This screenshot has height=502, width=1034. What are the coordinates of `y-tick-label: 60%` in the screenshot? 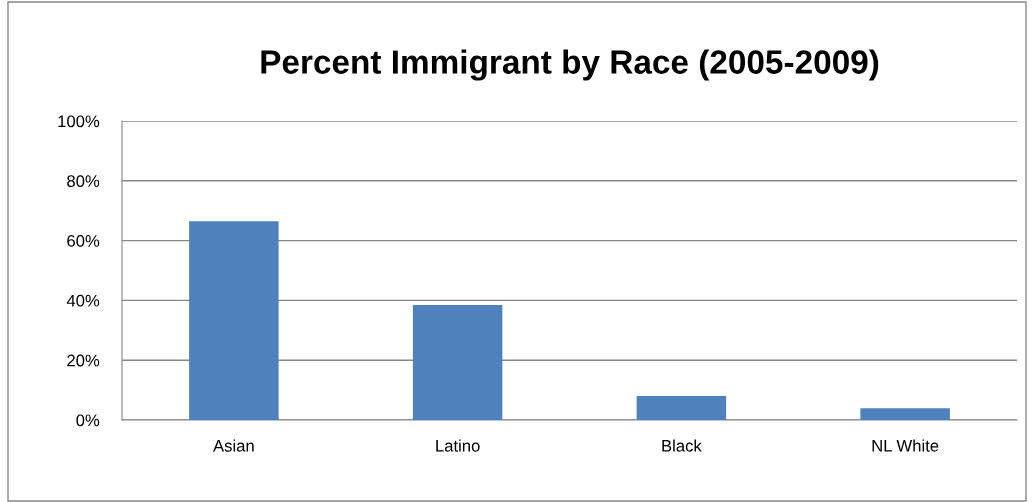 It's located at (83, 241).